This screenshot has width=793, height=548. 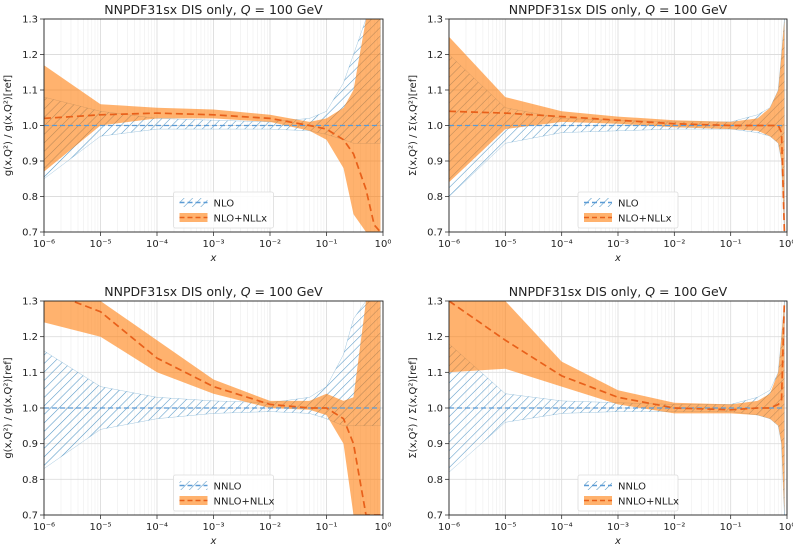 What do you see at coordinates (435, 91) in the screenshot?
I see `y-tick-label: 1.1` at bounding box center [435, 91].